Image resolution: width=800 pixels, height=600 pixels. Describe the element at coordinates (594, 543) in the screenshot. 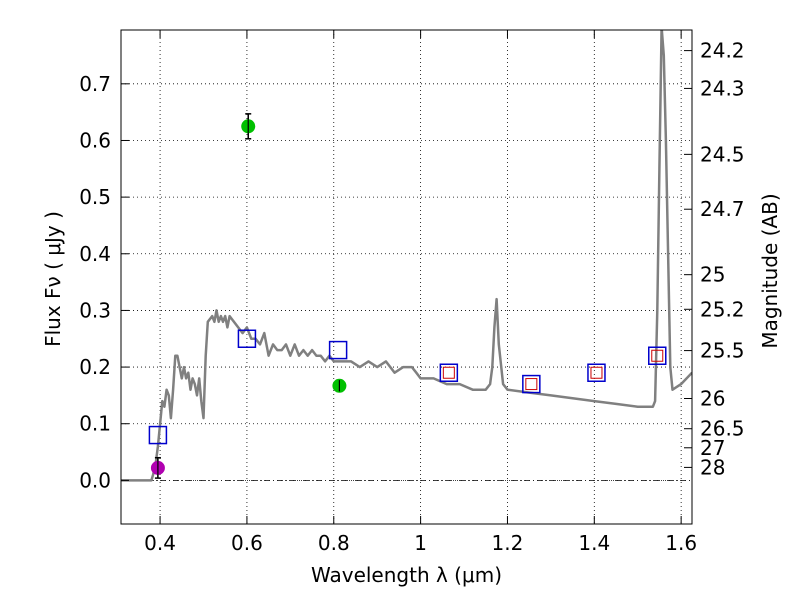

I see `x-tick-label: 1.4` at that location.